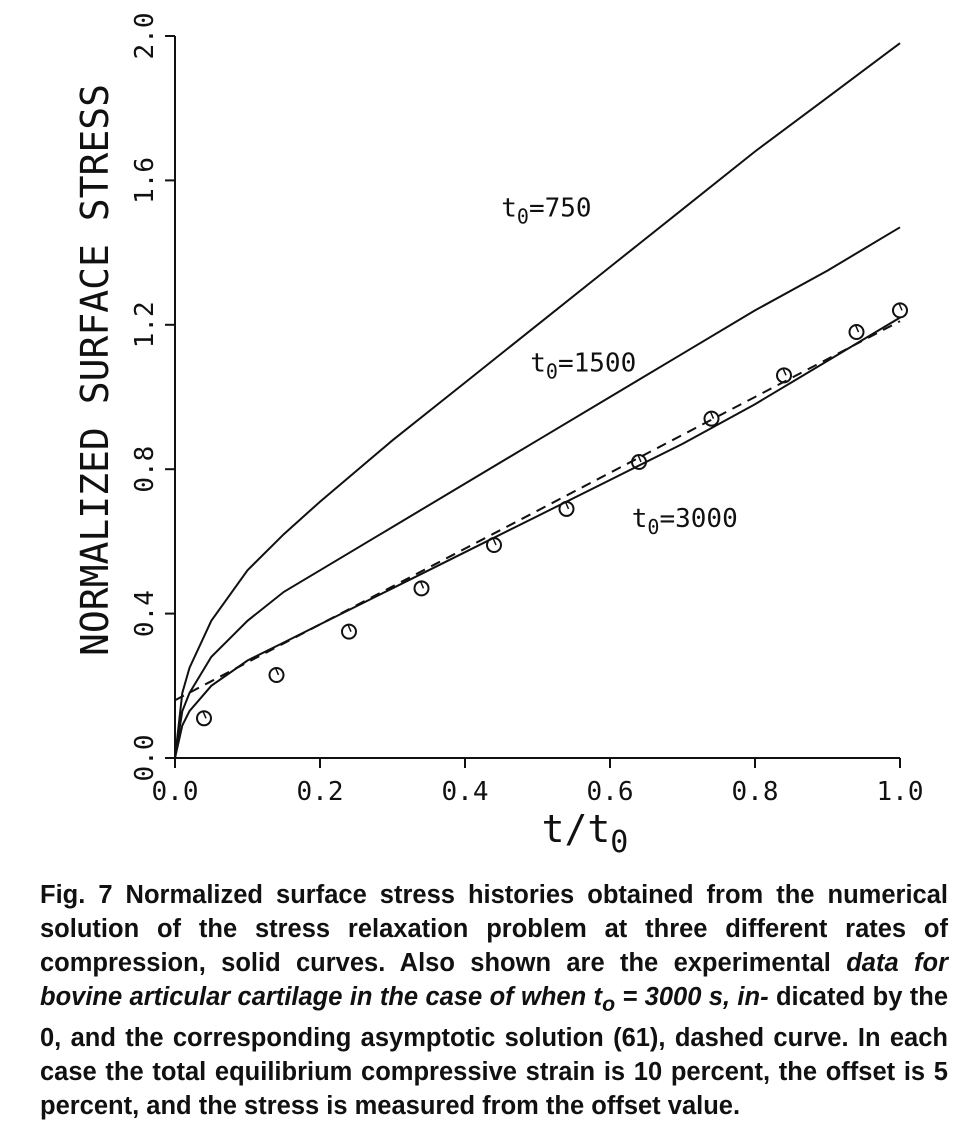 Image resolution: width=974 pixels, height=1124 pixels. I want to click on curve-label-2: t0=1500, so click(583, 366).